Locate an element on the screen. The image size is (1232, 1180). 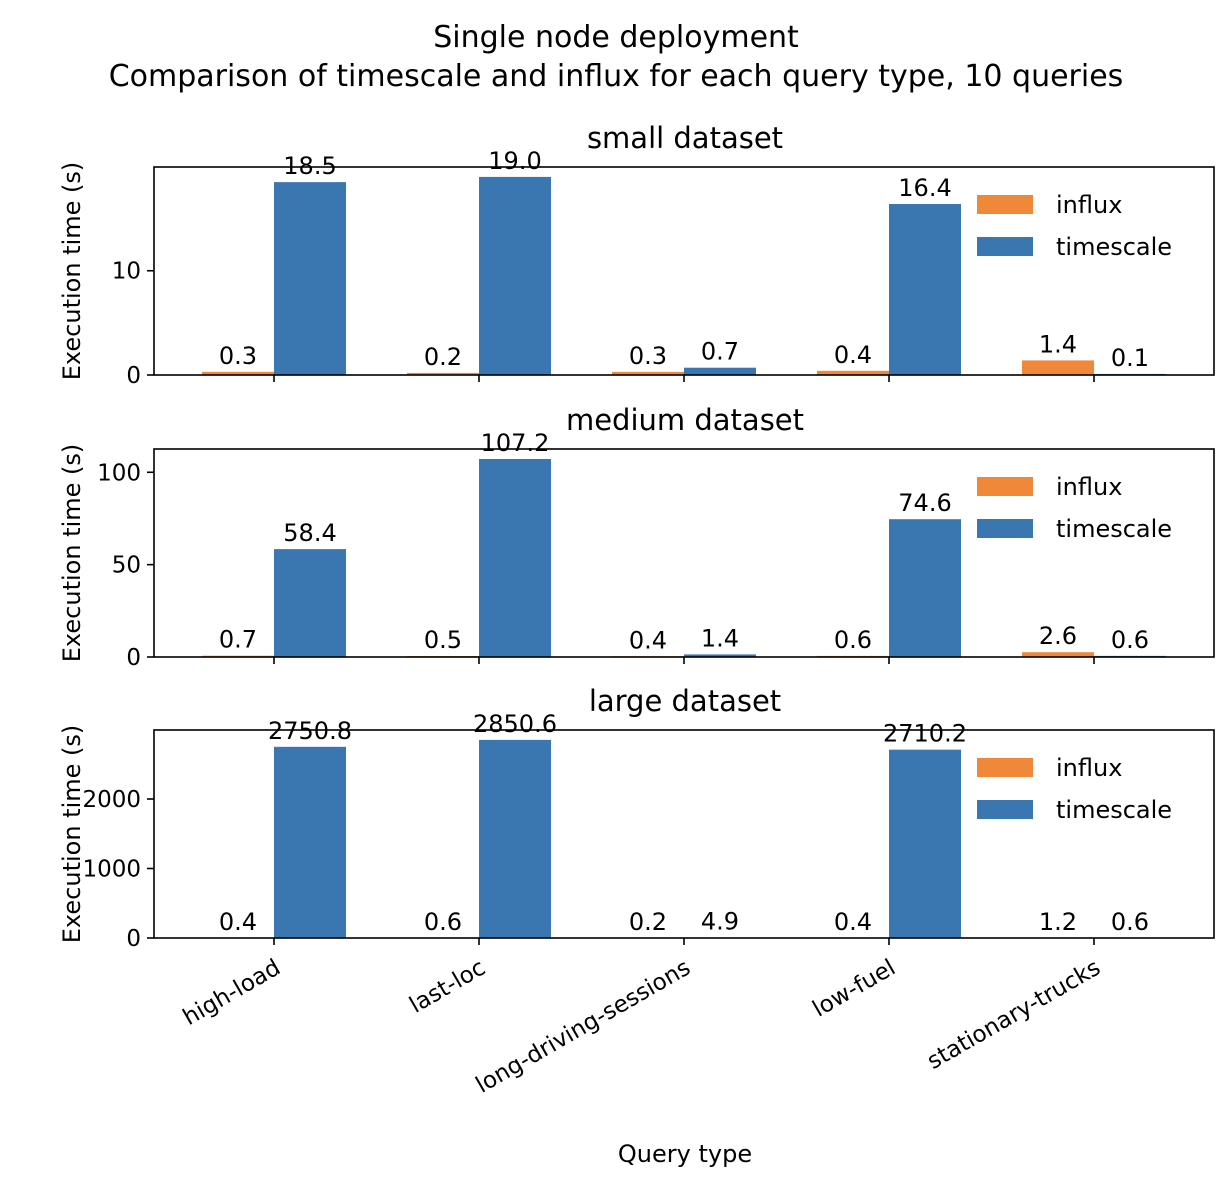
bar-influx-low-fuel is located at coordinates (853, 372).